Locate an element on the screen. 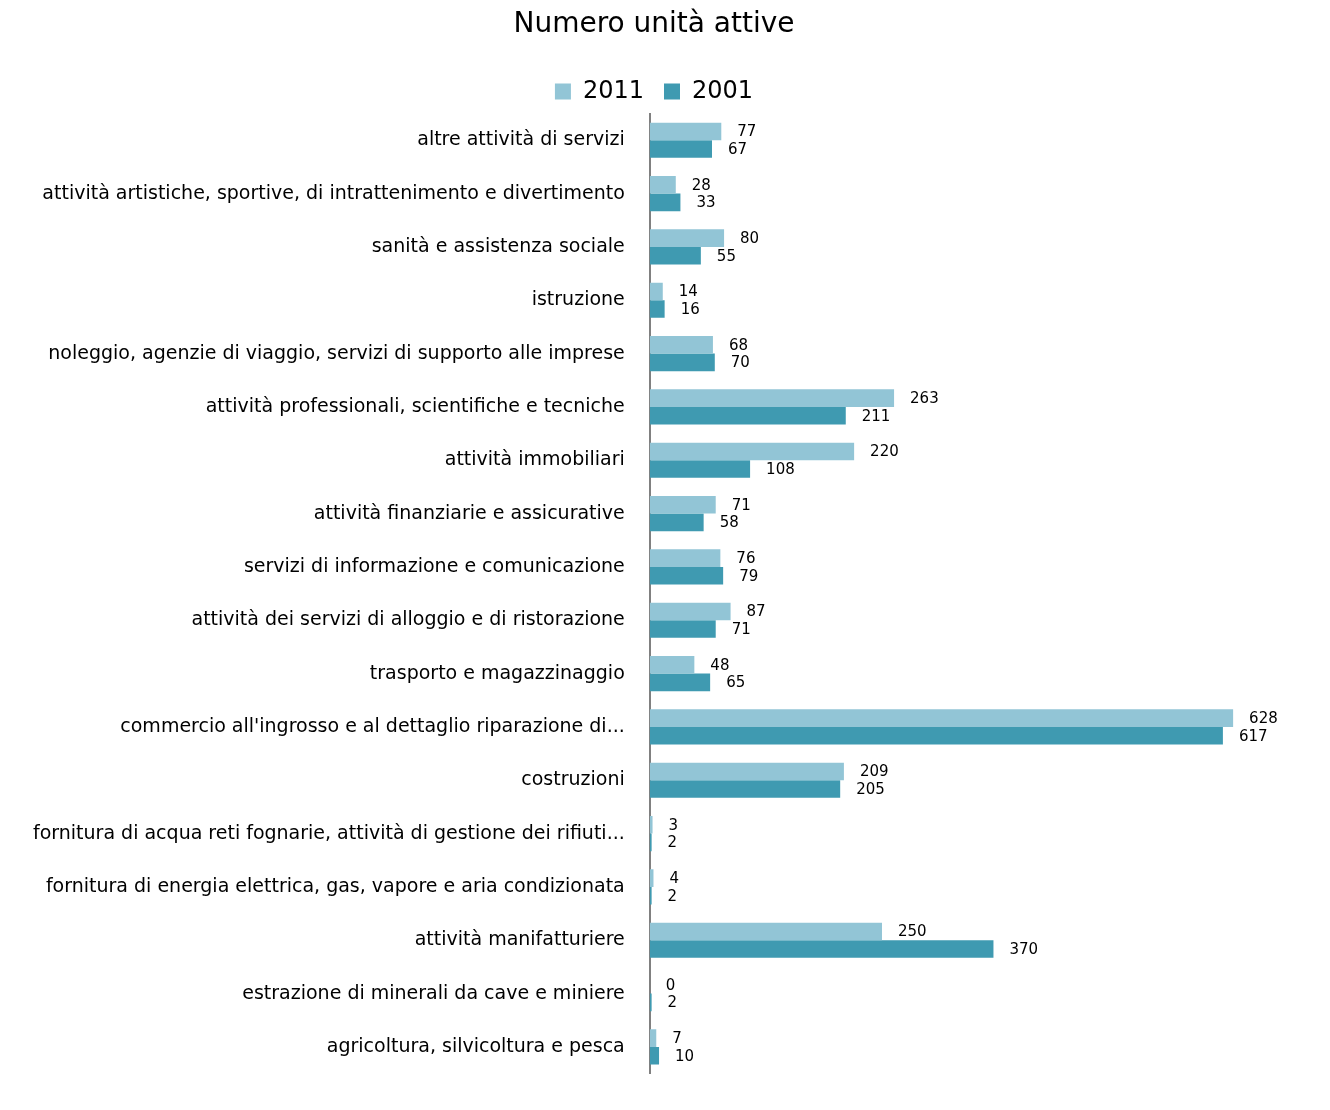  data-label: 58 is located at coordinates (729, 522).